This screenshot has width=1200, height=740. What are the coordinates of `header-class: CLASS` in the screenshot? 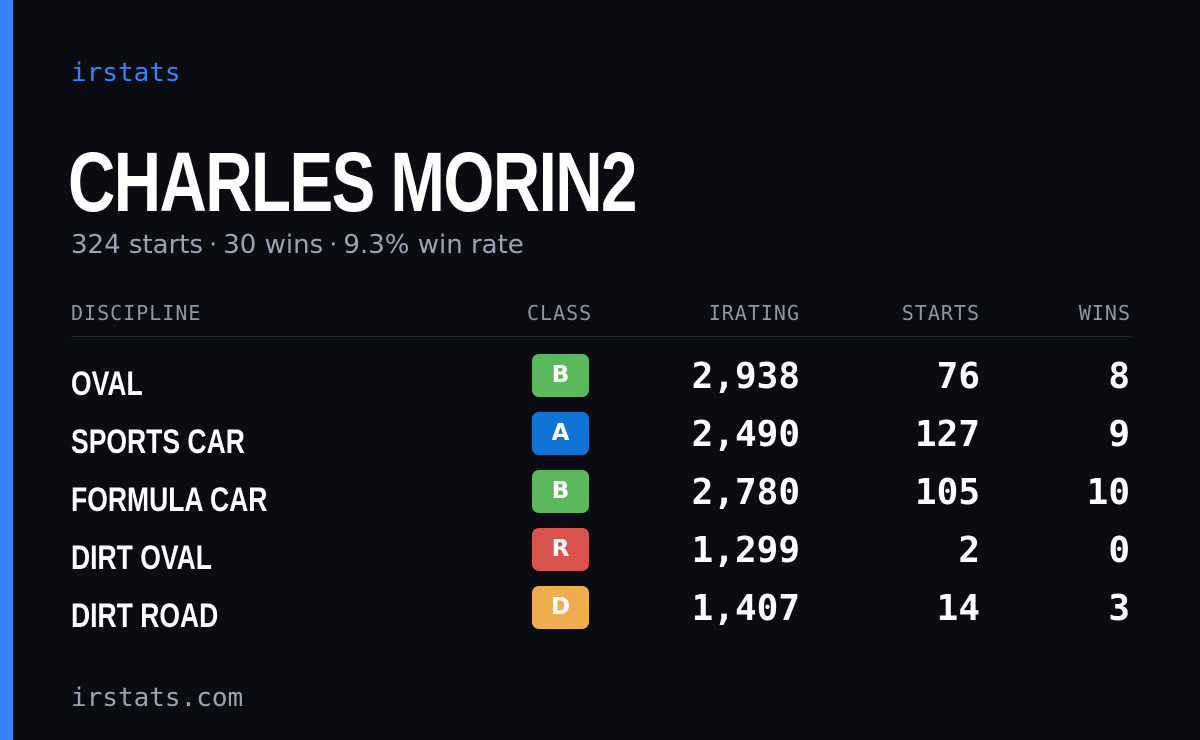 It's located at (560, 313).